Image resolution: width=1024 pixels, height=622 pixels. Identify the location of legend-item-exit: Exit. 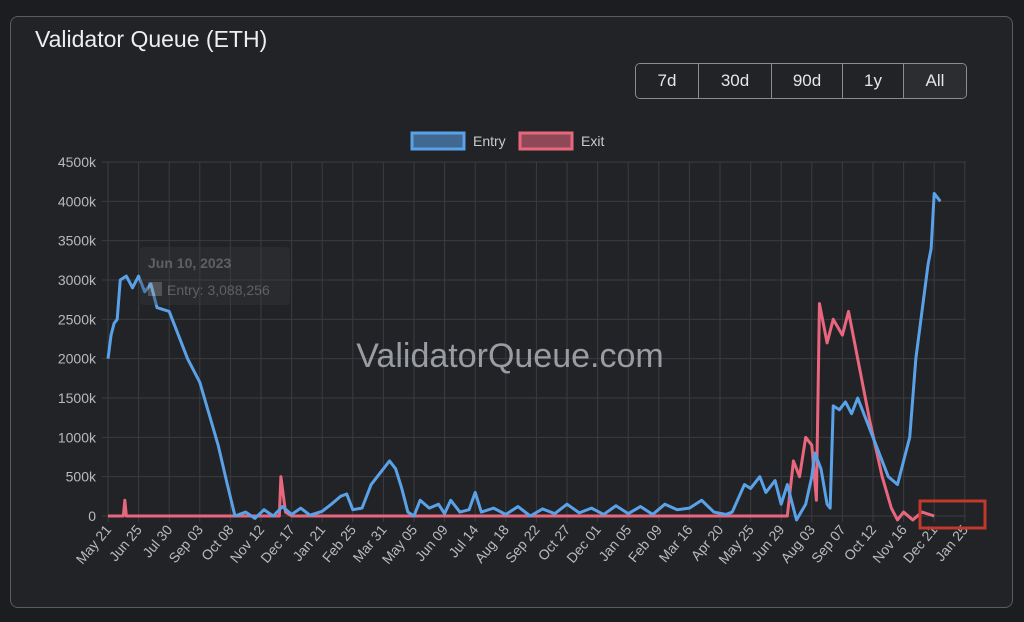
(561, 141).